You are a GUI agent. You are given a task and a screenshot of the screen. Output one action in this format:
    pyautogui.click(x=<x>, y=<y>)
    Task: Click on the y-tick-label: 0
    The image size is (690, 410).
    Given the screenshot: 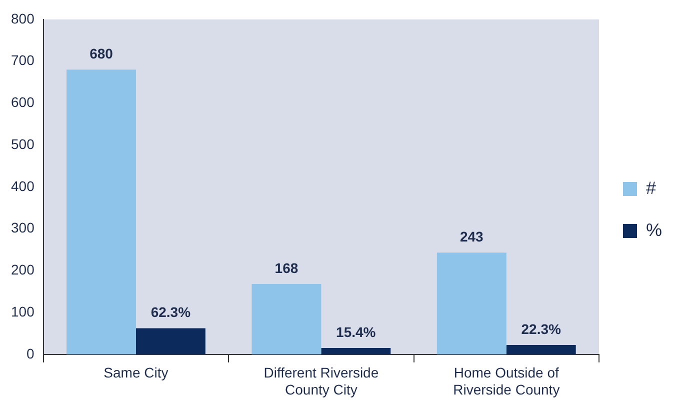 What is the action you would take?
    pyautogui.click(x=30, y=353)
    